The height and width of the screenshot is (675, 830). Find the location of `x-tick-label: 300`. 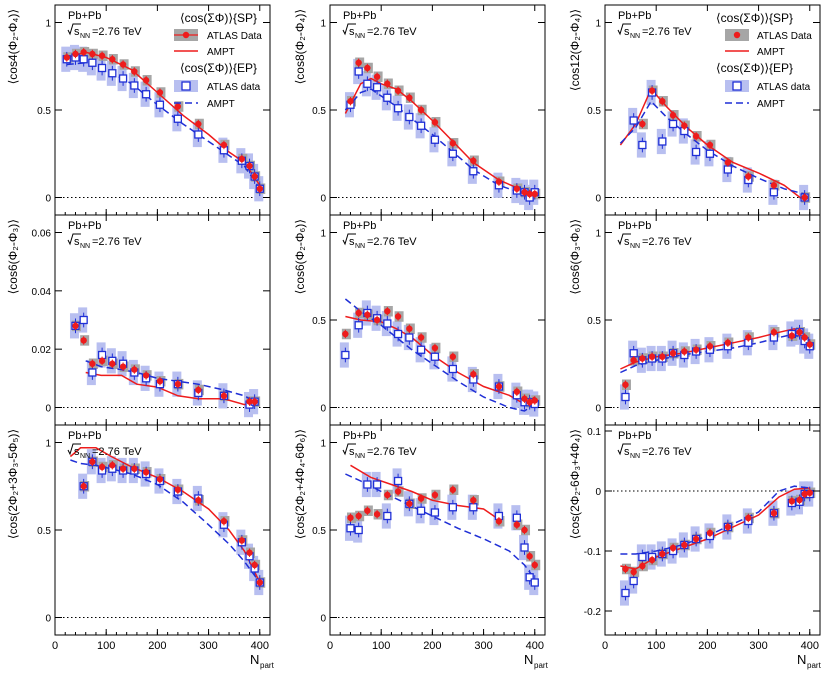

x-tick-label: 300 is located at coordinates (758, 646).